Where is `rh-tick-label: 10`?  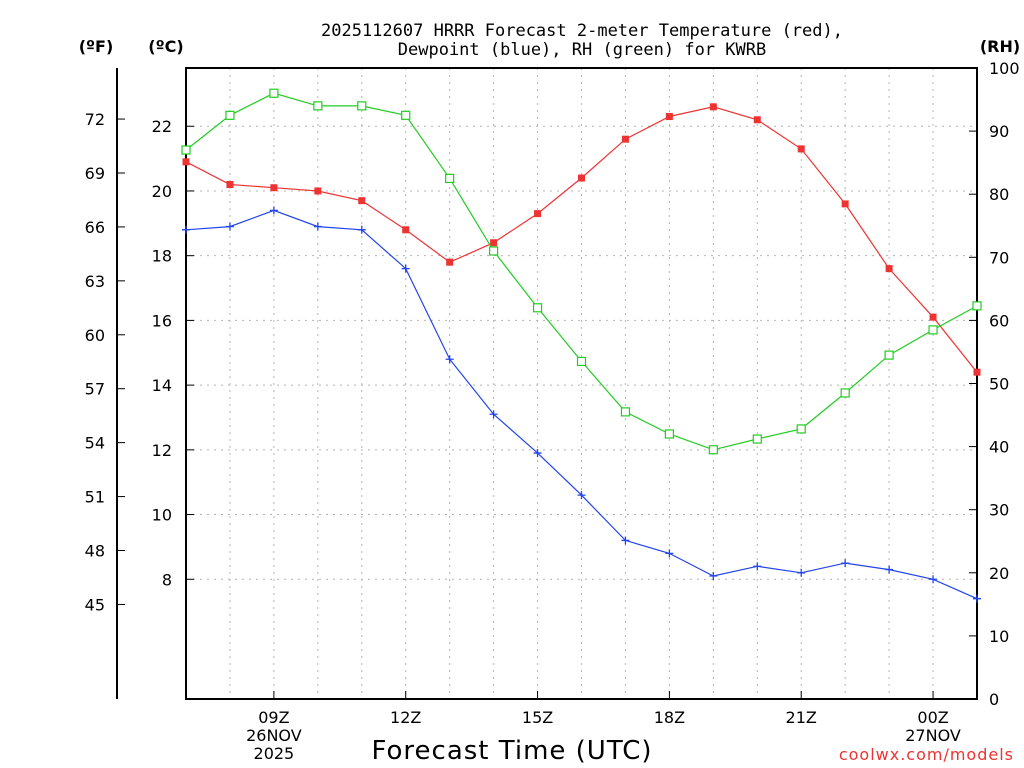 rh-tick-label: 10 is located at coordinates (999, 636).